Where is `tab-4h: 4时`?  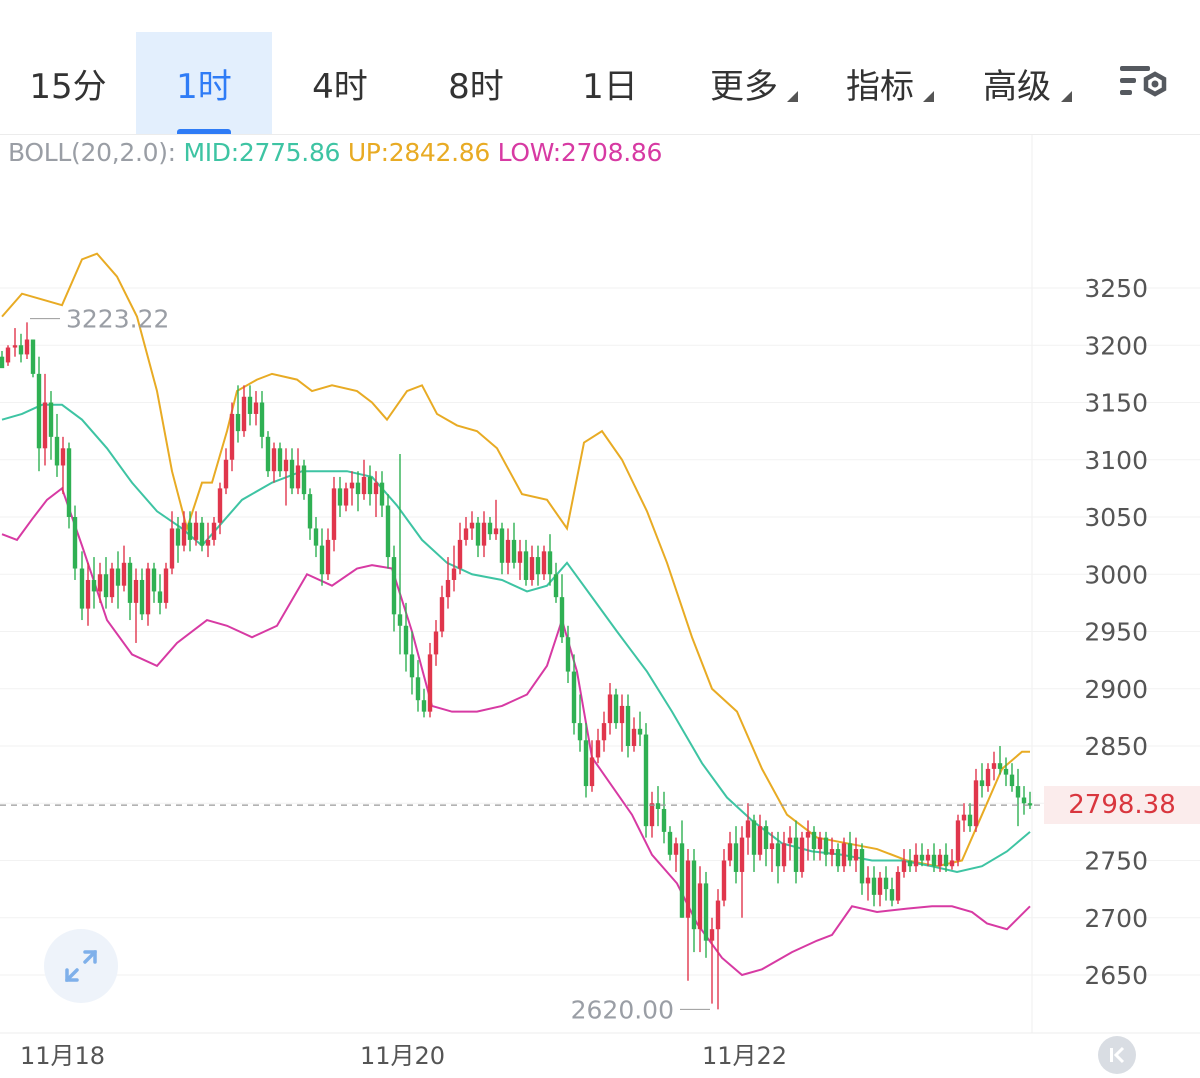 tab-4h: 4时 is located at coordinates (340, 83).